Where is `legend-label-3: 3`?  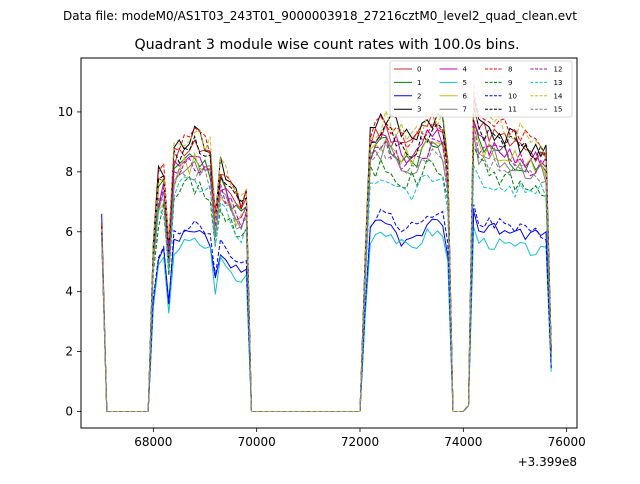 legend-label-3: 3 is located at coordinates (419, 110).